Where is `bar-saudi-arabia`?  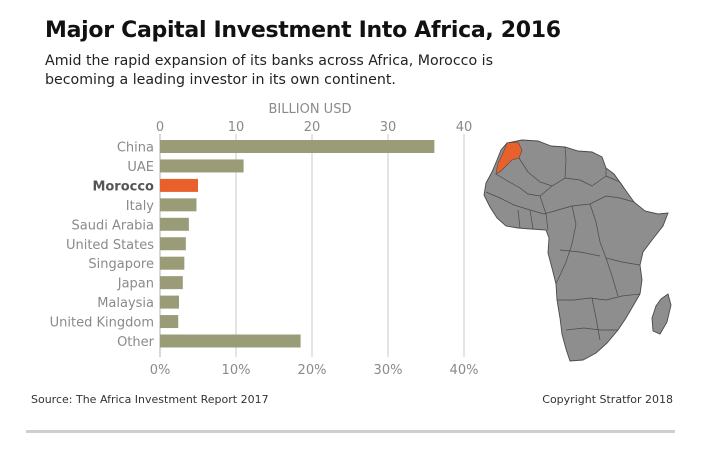
bar-saudi-arabia is located at coordinates (174, 224).